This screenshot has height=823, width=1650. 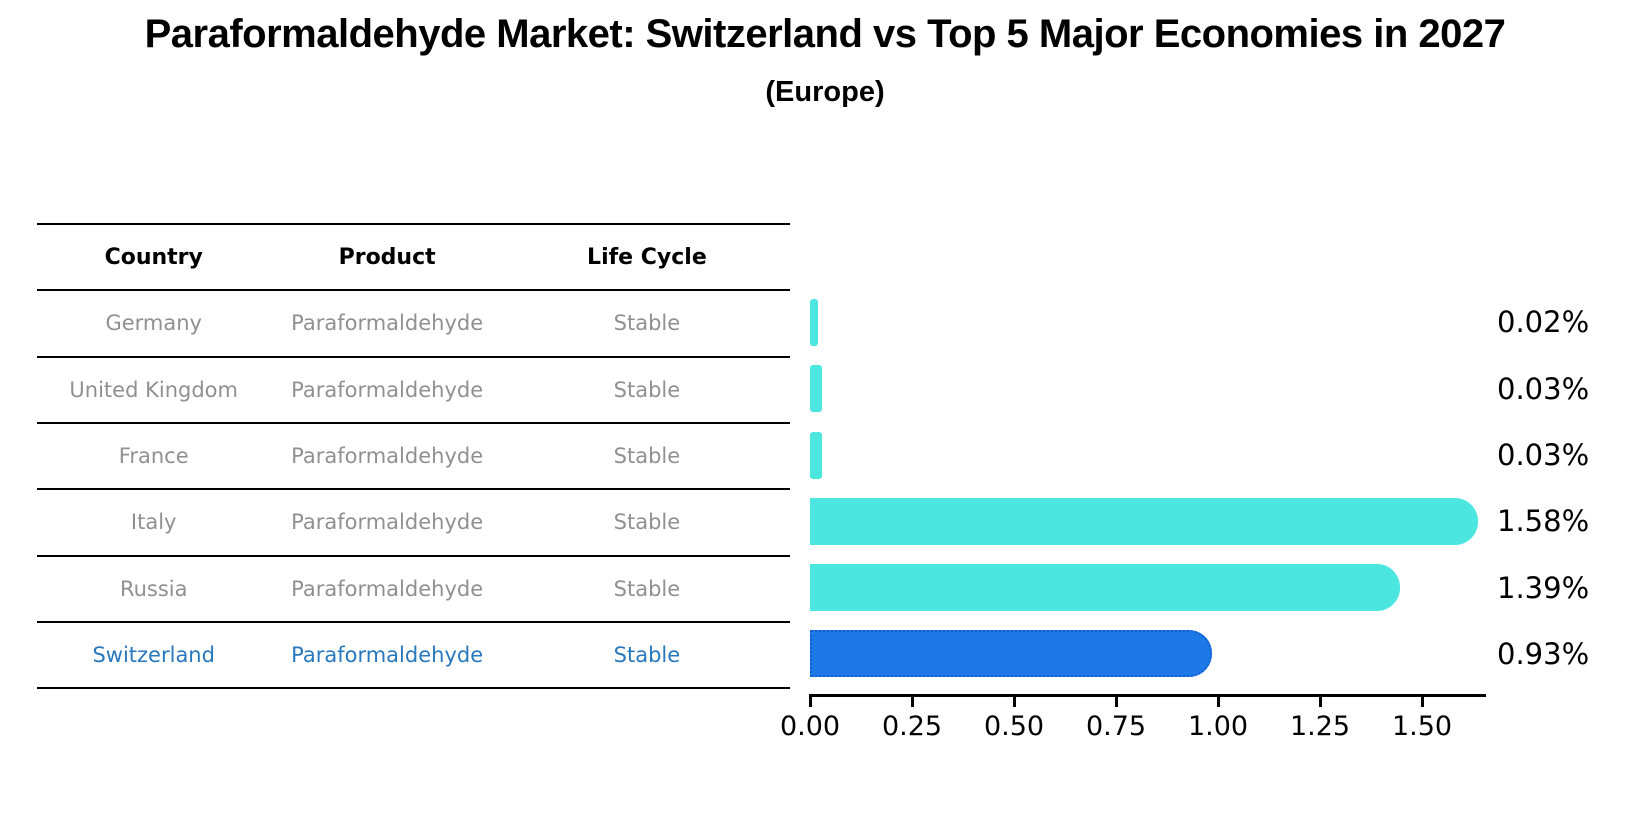 I want to click on x-tick-label: 0.75, so click(x=1116, y=726).